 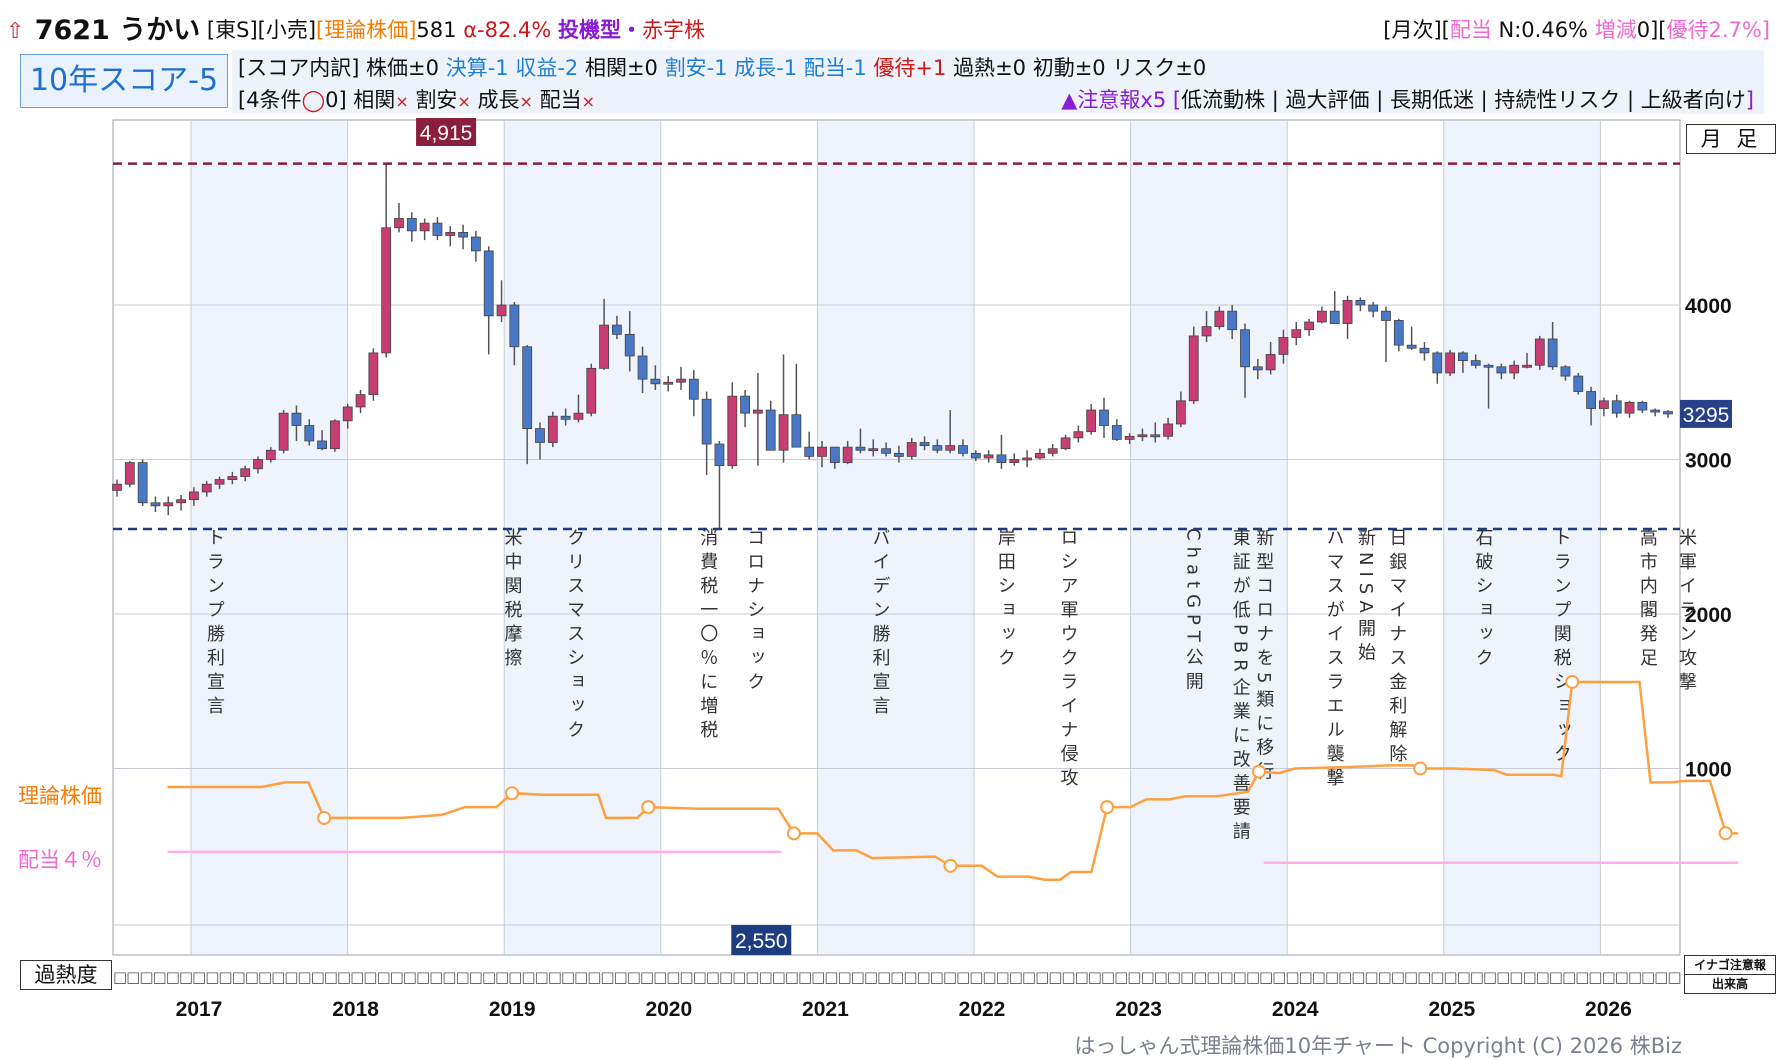 What do you see at coordinates (1718, 30) in the screenshot?
I see `yutai-value: 優待2.7%]` at bounding box center [1718, 30].